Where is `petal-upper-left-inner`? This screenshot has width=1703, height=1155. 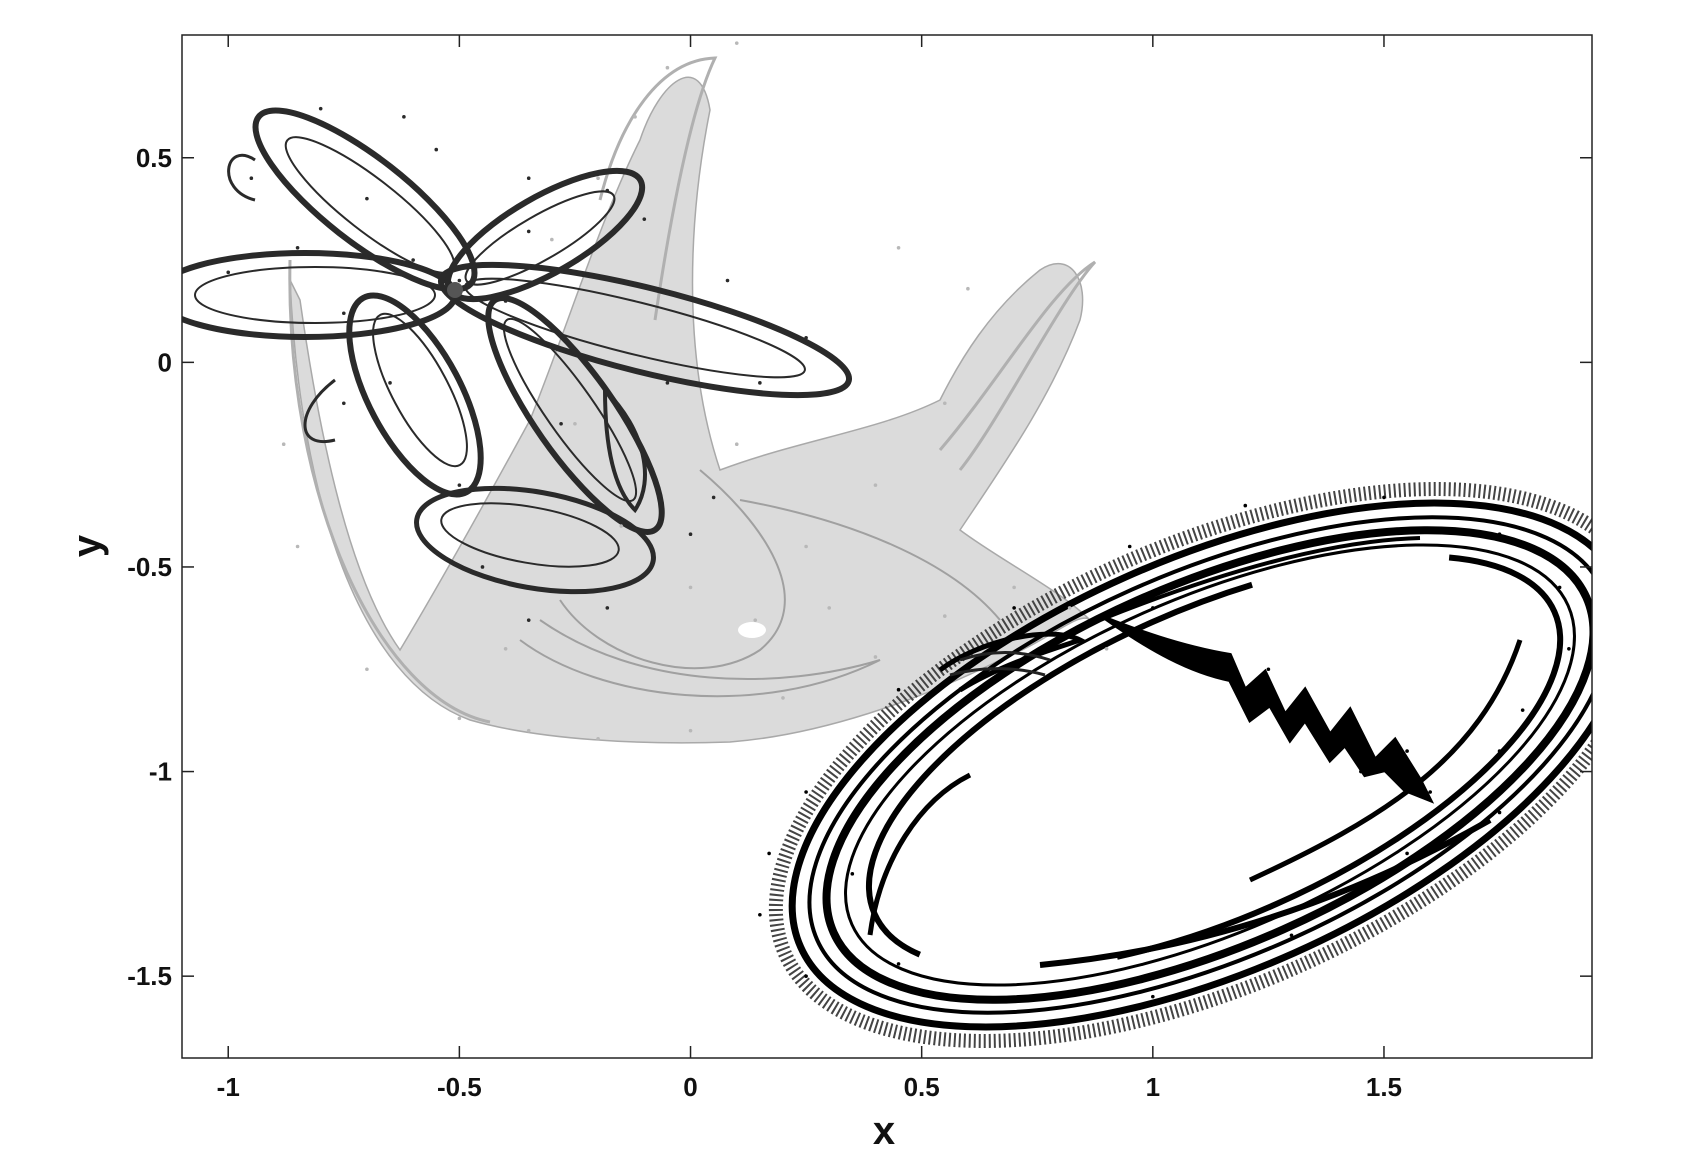
petal-upper-left-inner is located at coordinates (370, 205).